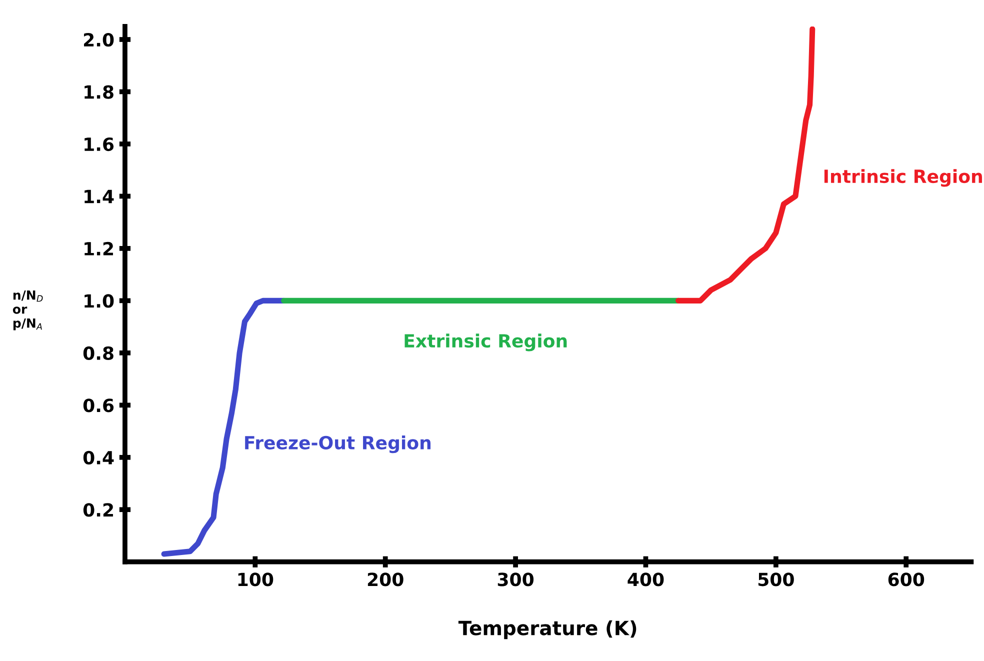  What do you see at coordinates (98, 353) in the screenshot?
I see `y-tick-label: 0.8` at bounding box center [98, 353].